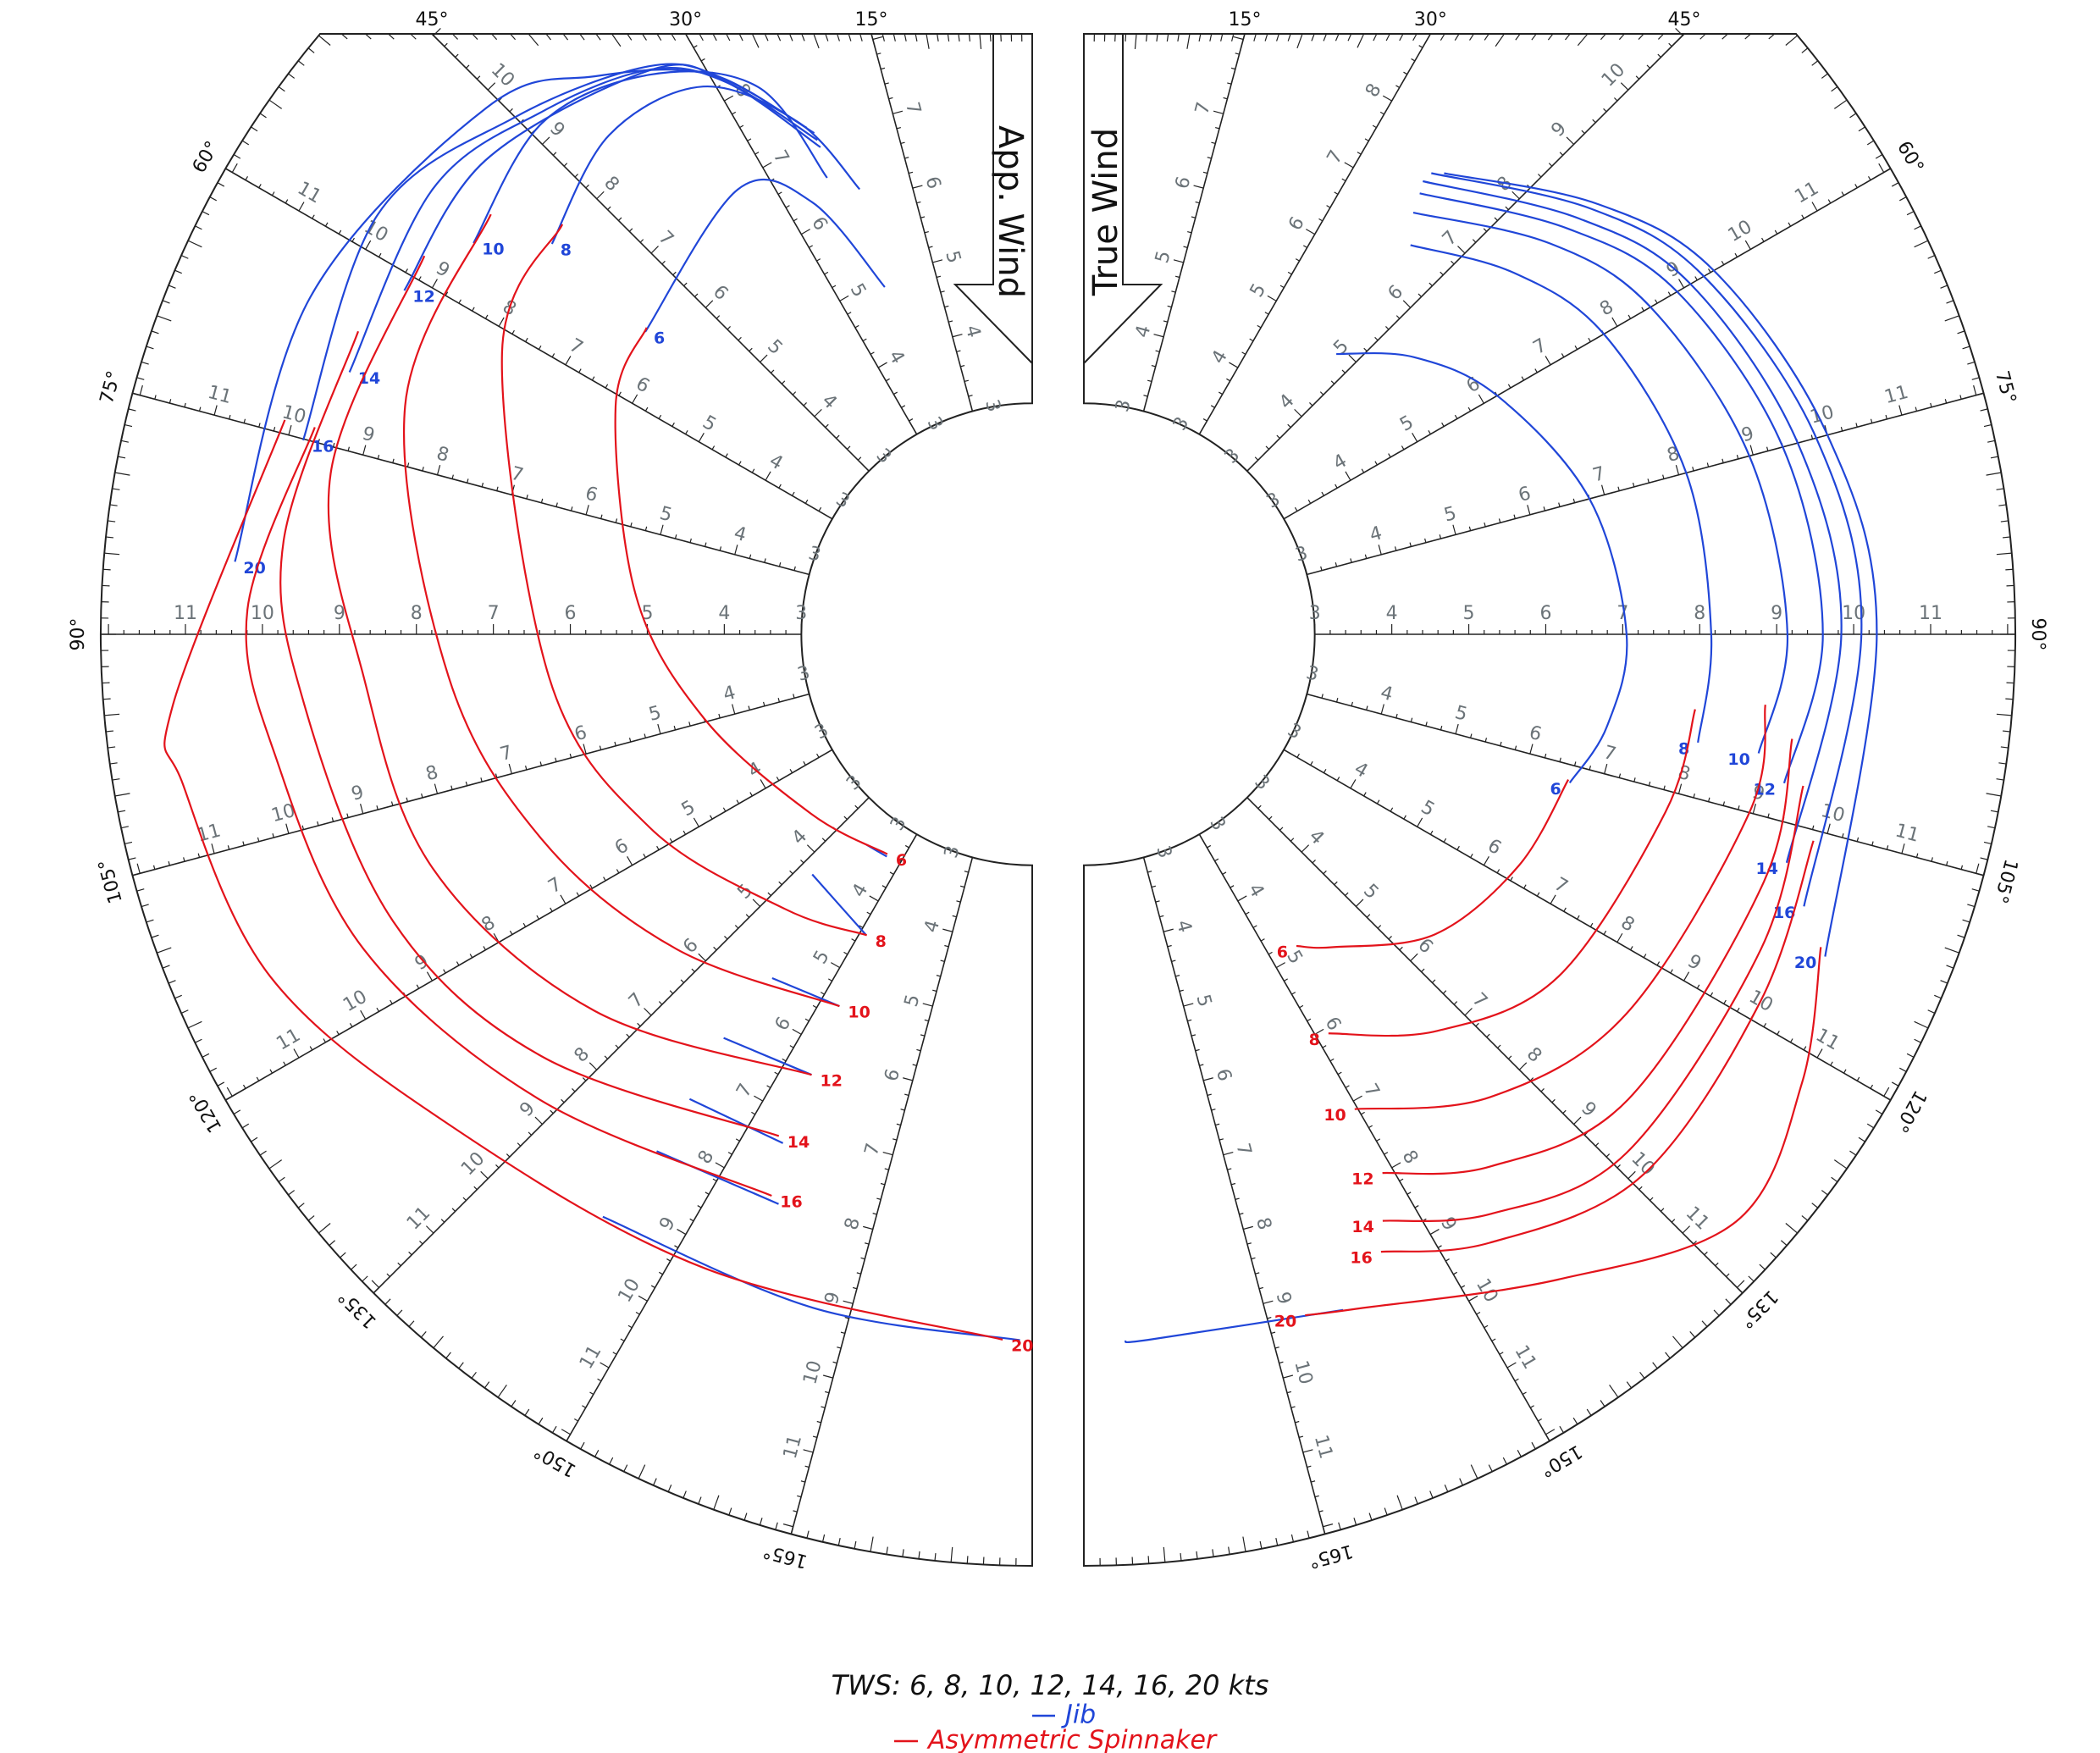 This screenshot has height=1753, width=2100. I want to click on angle-tick-label: 150°, so click(556, 1461).